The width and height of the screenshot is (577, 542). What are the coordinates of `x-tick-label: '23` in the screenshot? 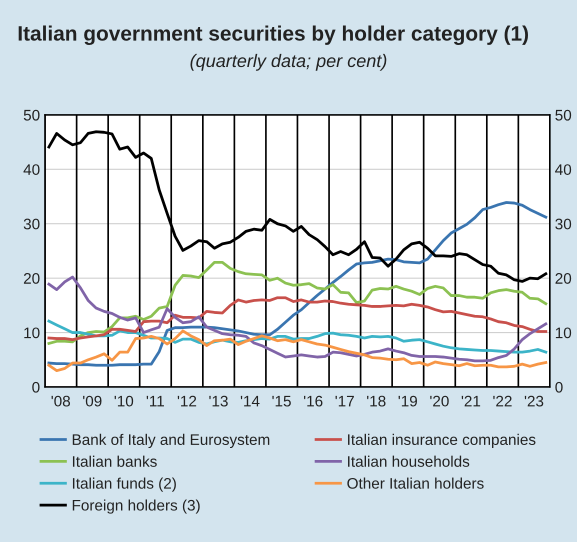 It's located at (534, 401).